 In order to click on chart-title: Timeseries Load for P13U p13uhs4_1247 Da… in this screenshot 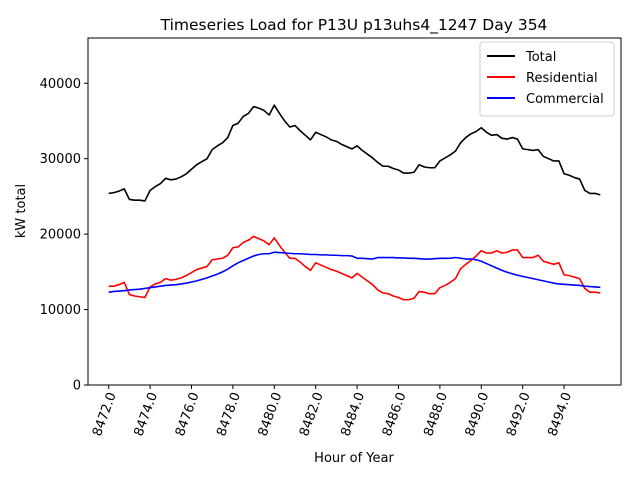, I will do `click(354, 25)`.